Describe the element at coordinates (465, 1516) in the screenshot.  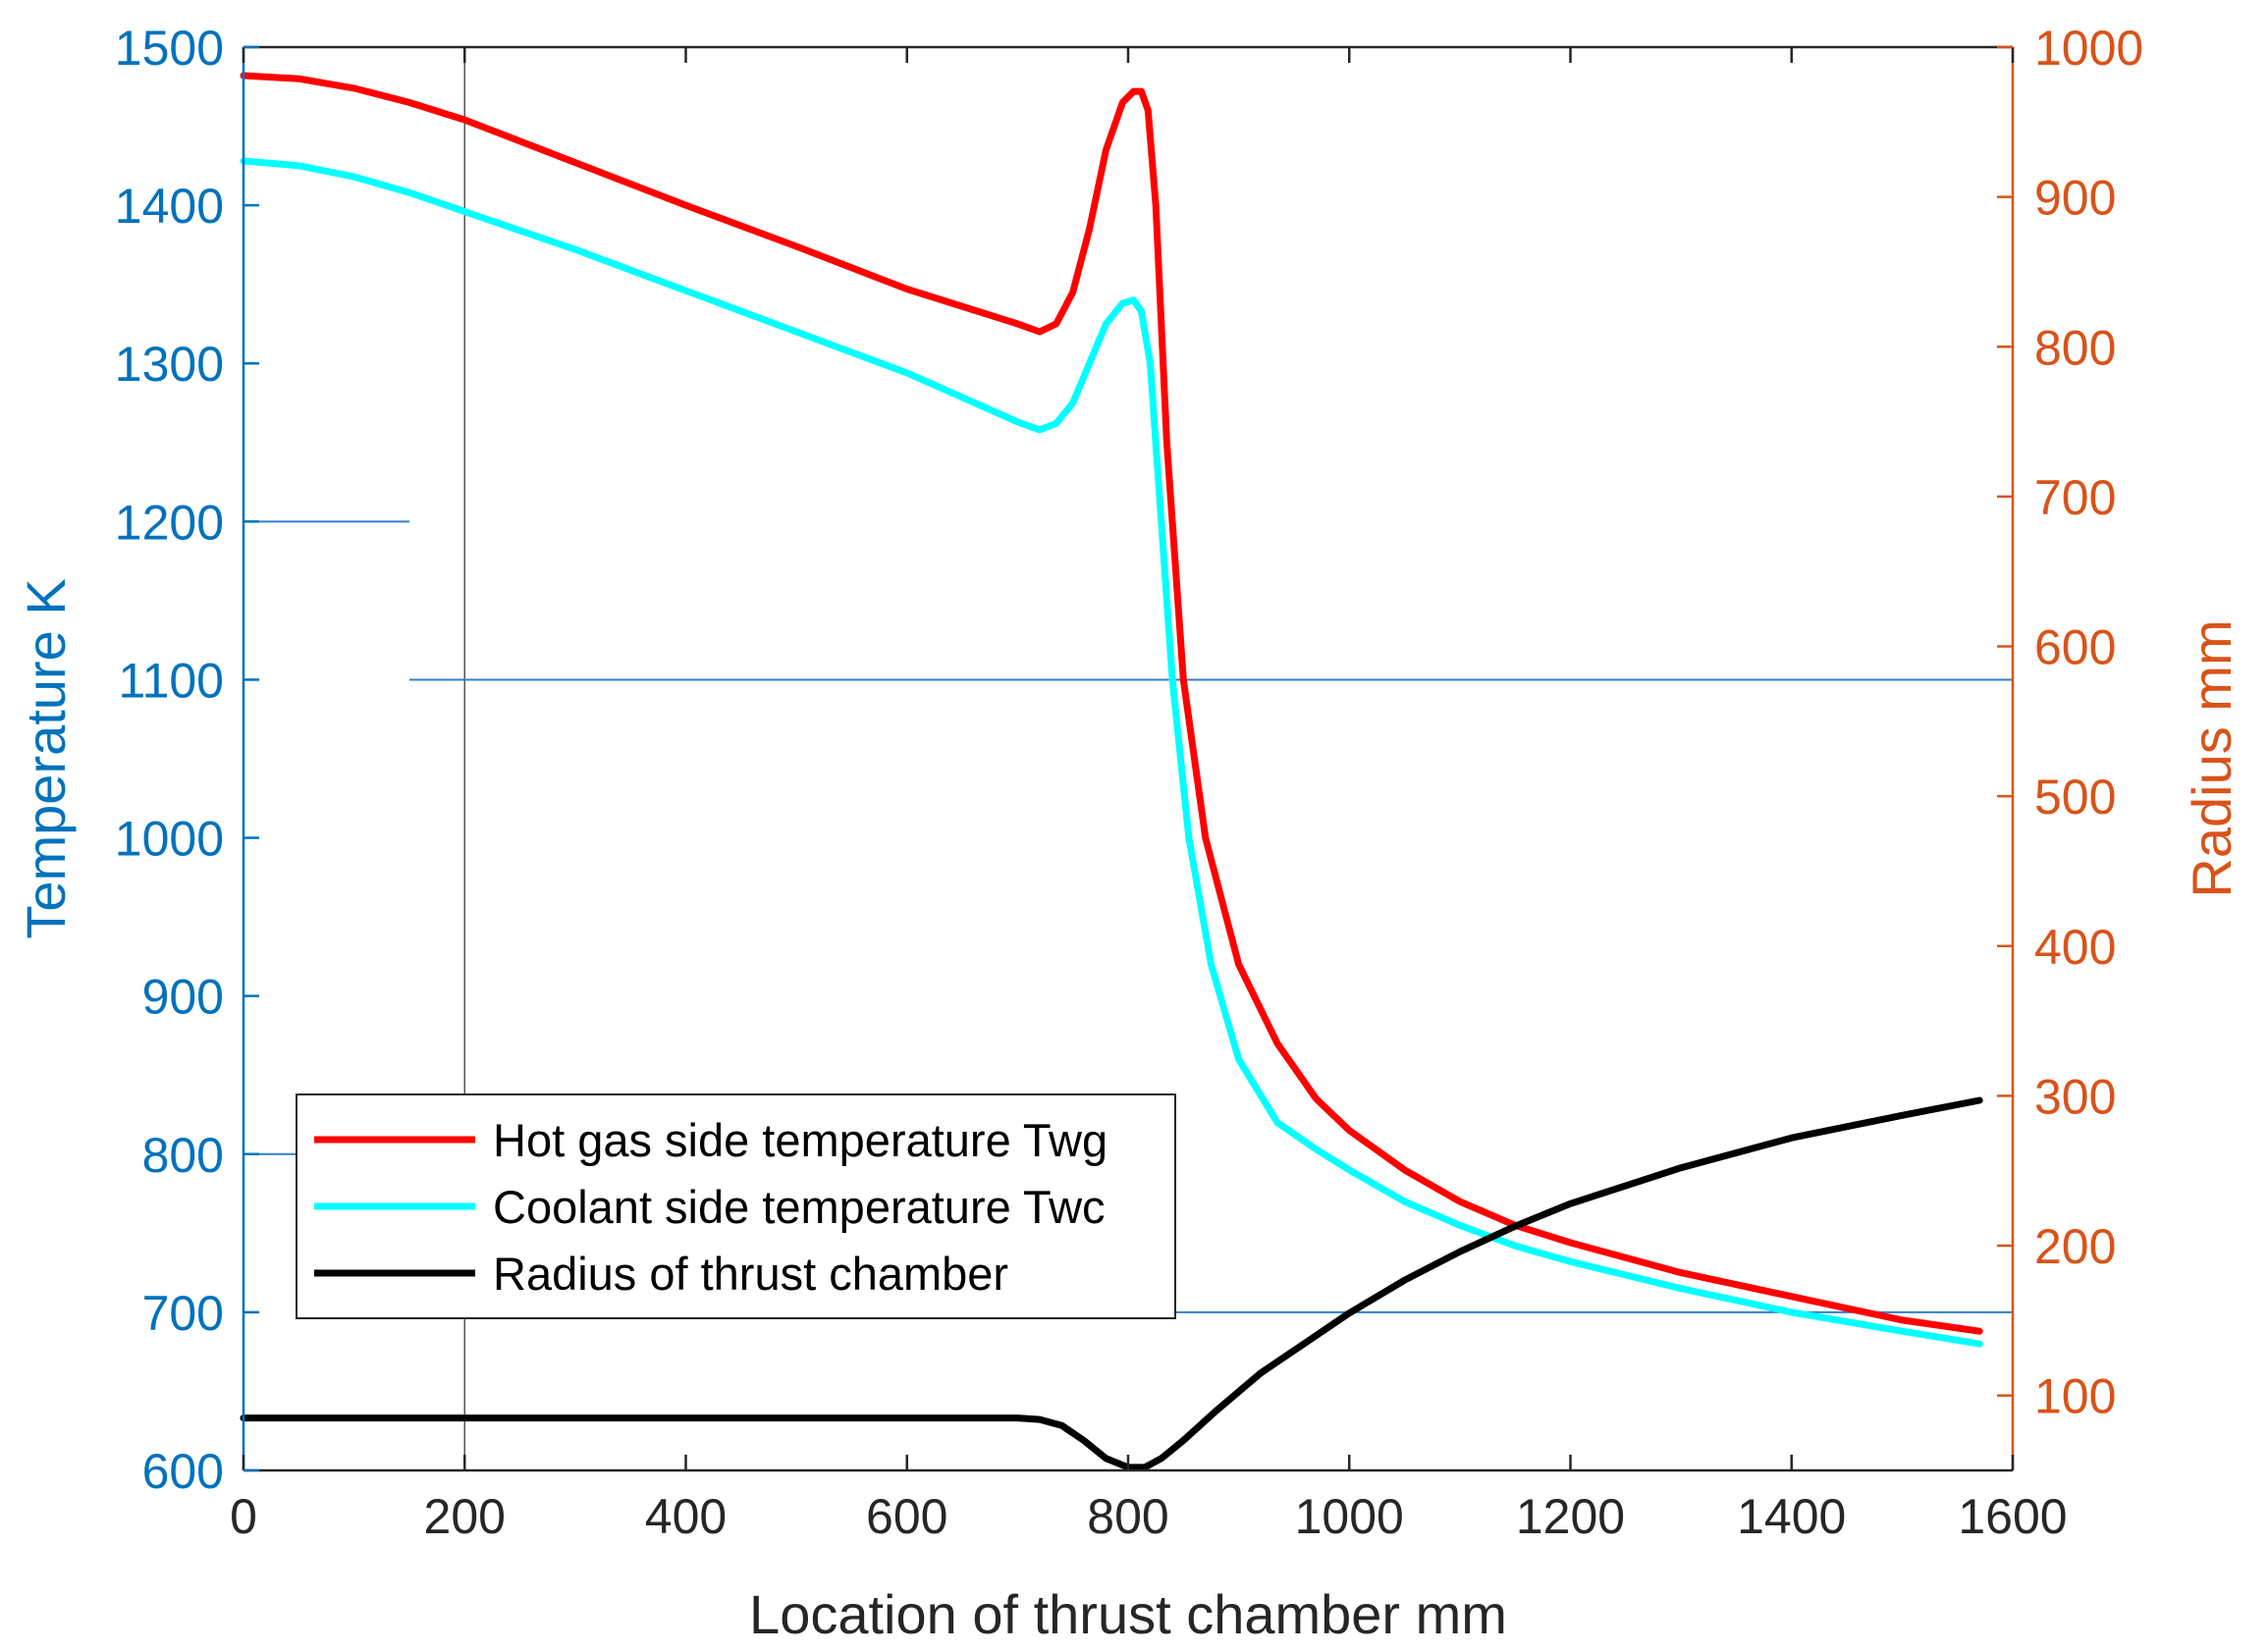
I see `x-tick-label-1: 200` at that location.